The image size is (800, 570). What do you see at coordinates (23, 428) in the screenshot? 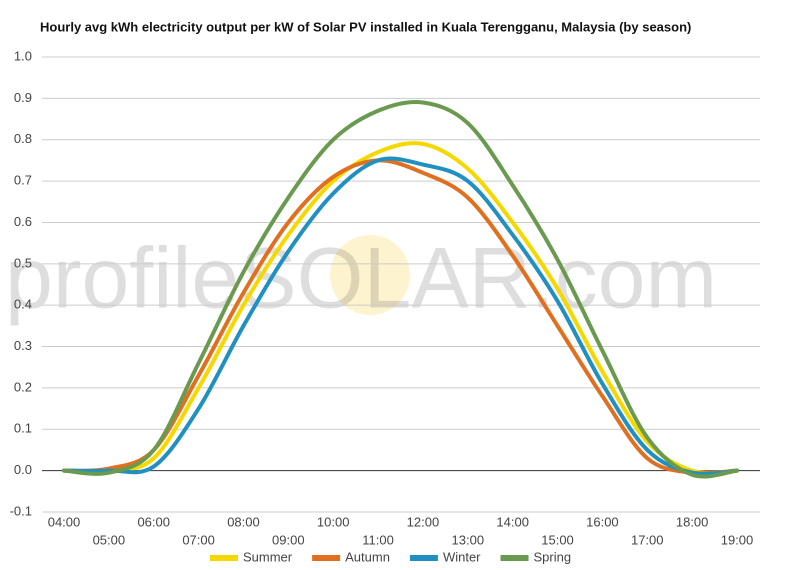
I see `y-tick-label: 0.1` at bounding box center [23, 428].